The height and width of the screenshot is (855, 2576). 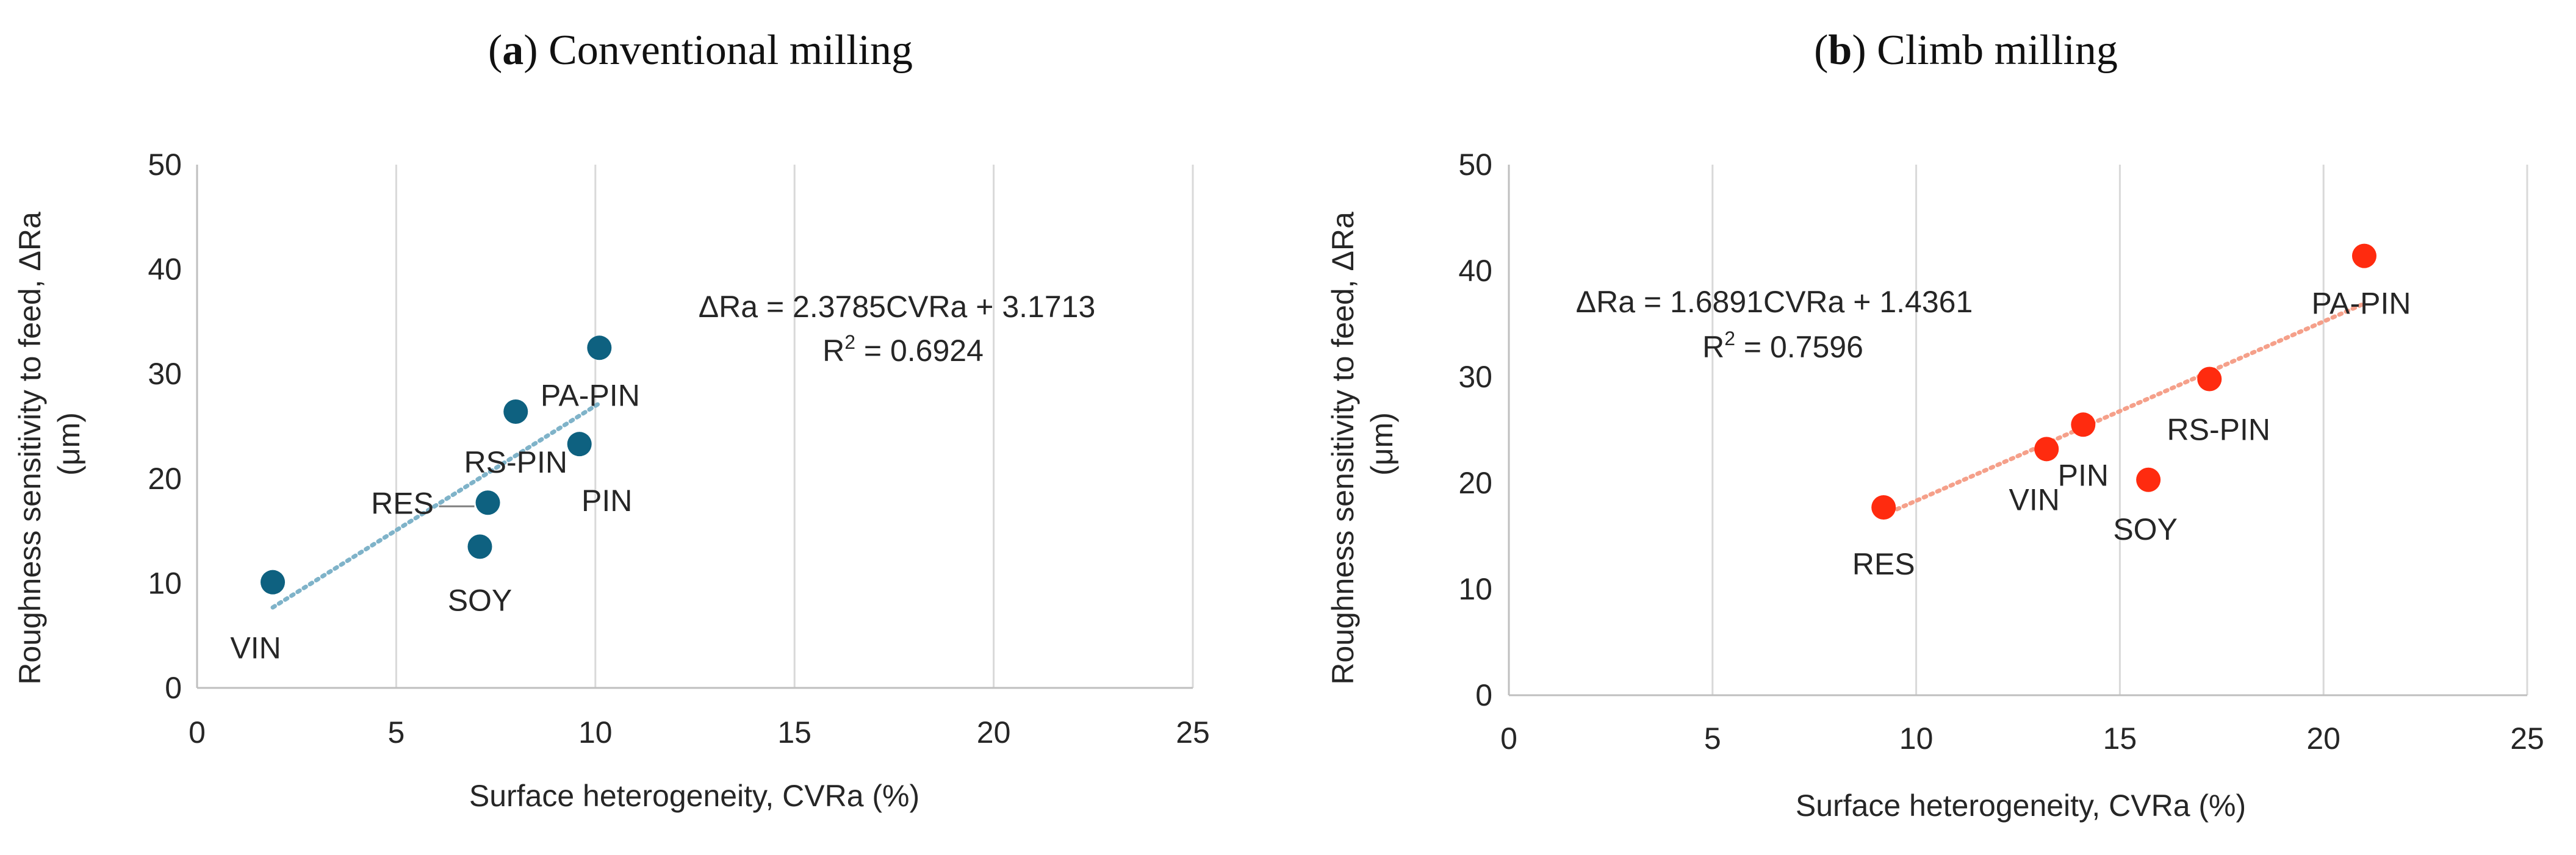 What do you see at coordinates (1799, 347) in the screenshot?
I see `r-squared-value: = 0.7596` at bounding box center [1799, 347].